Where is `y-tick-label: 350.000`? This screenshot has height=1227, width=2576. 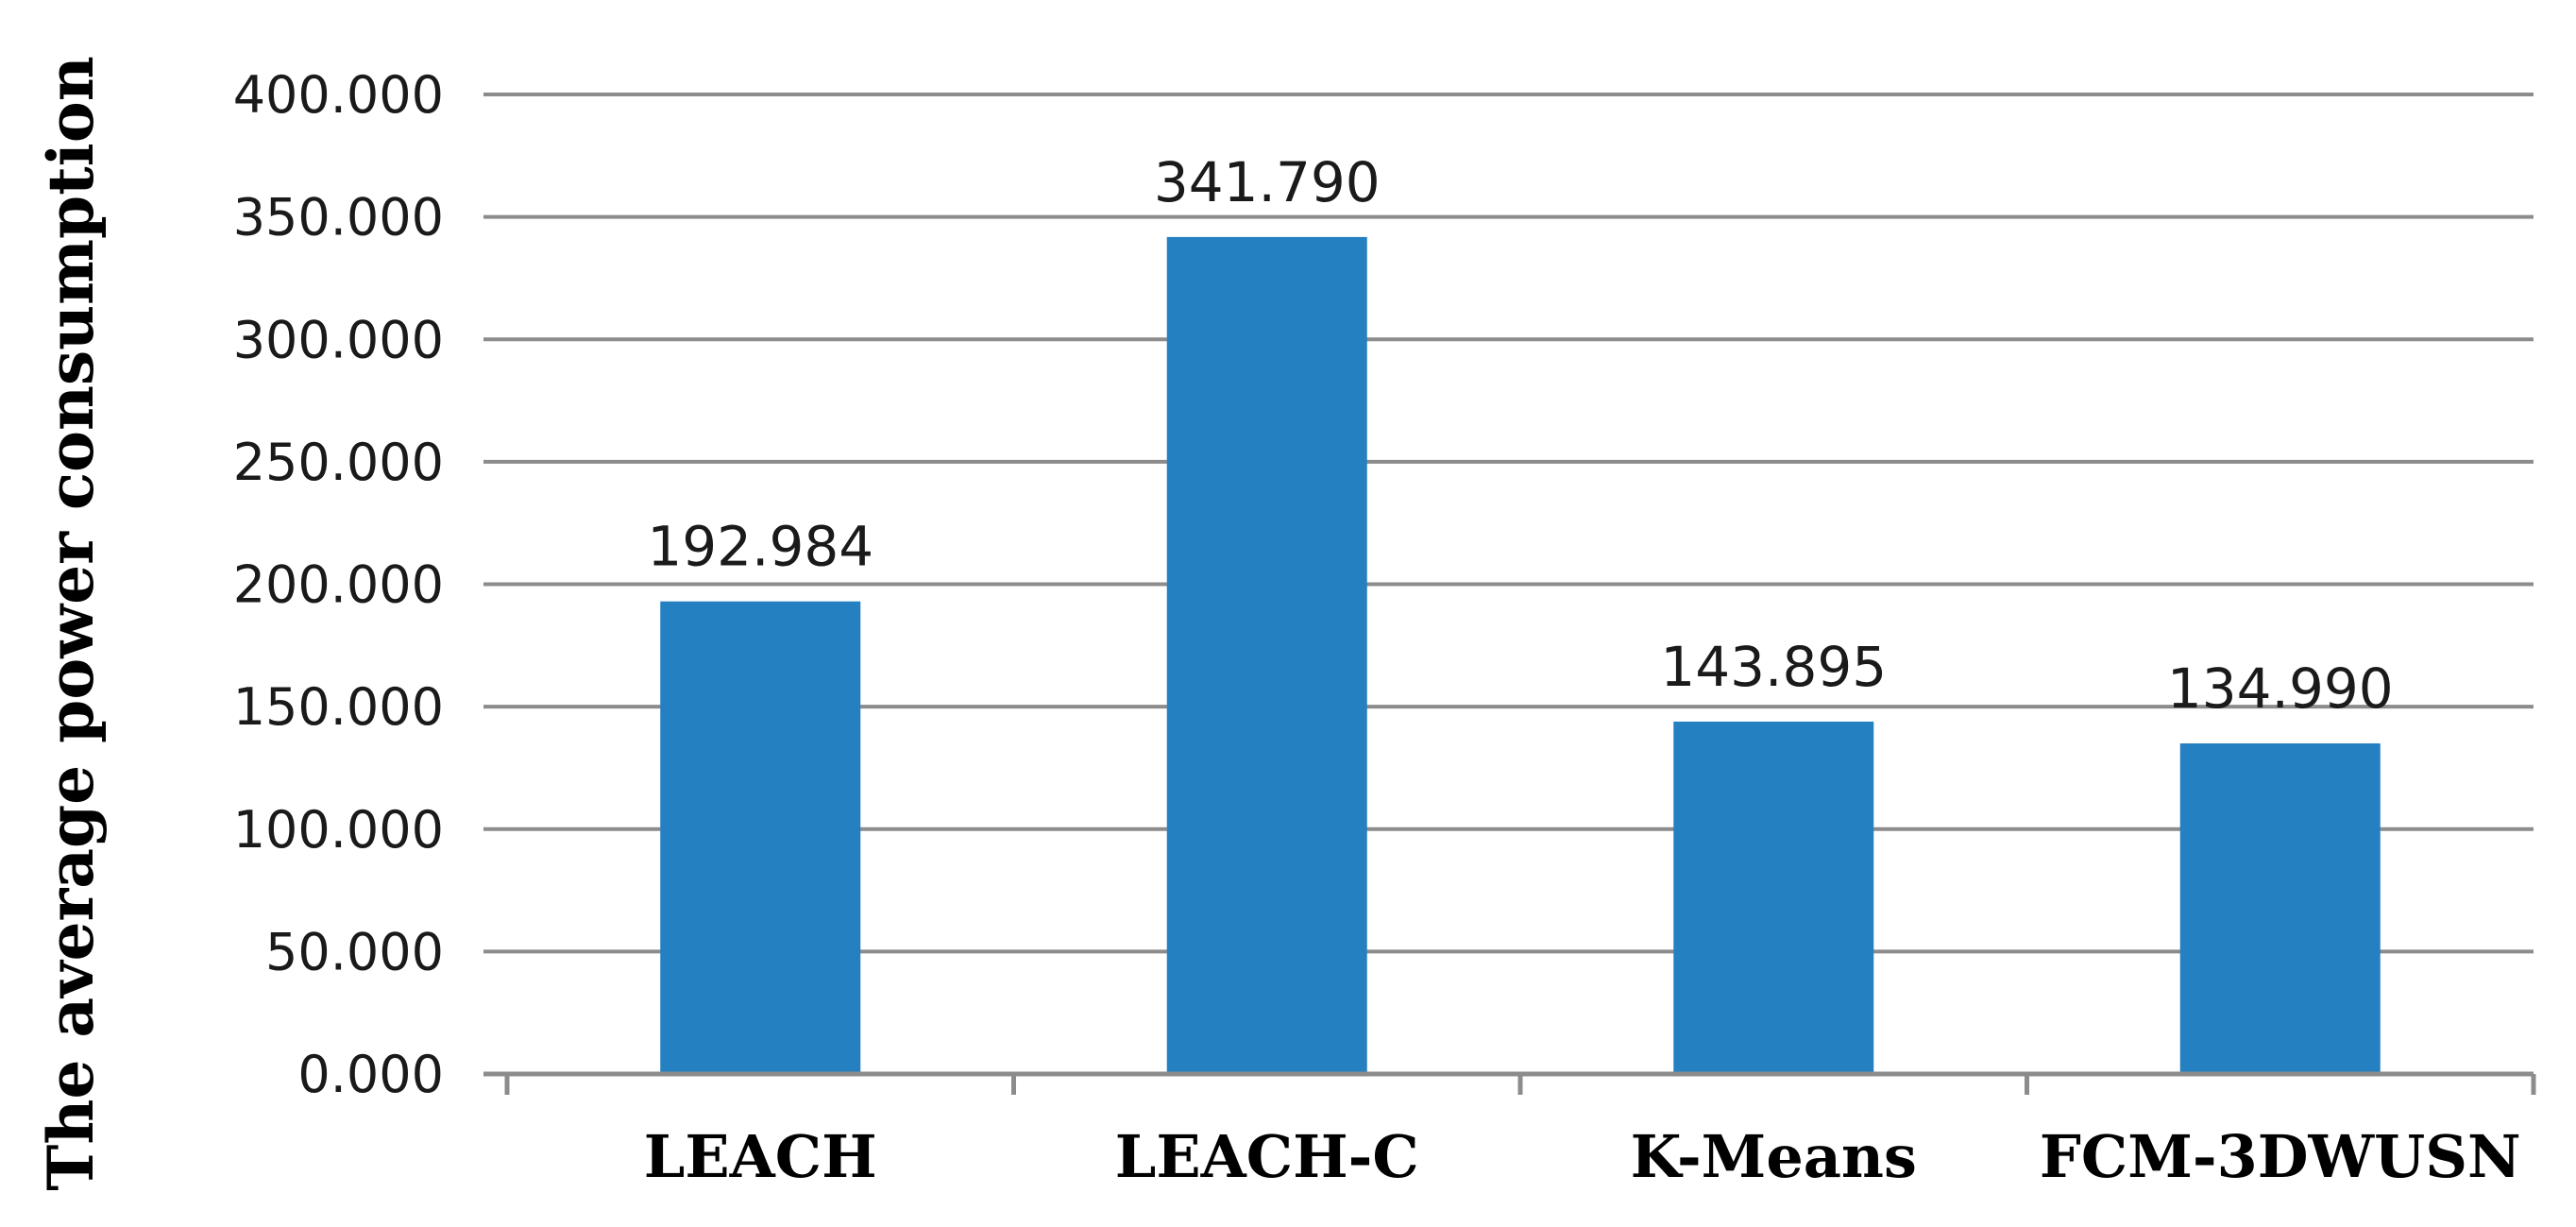
y-tick-label: 350.000 is located at coordinates (338, 217).